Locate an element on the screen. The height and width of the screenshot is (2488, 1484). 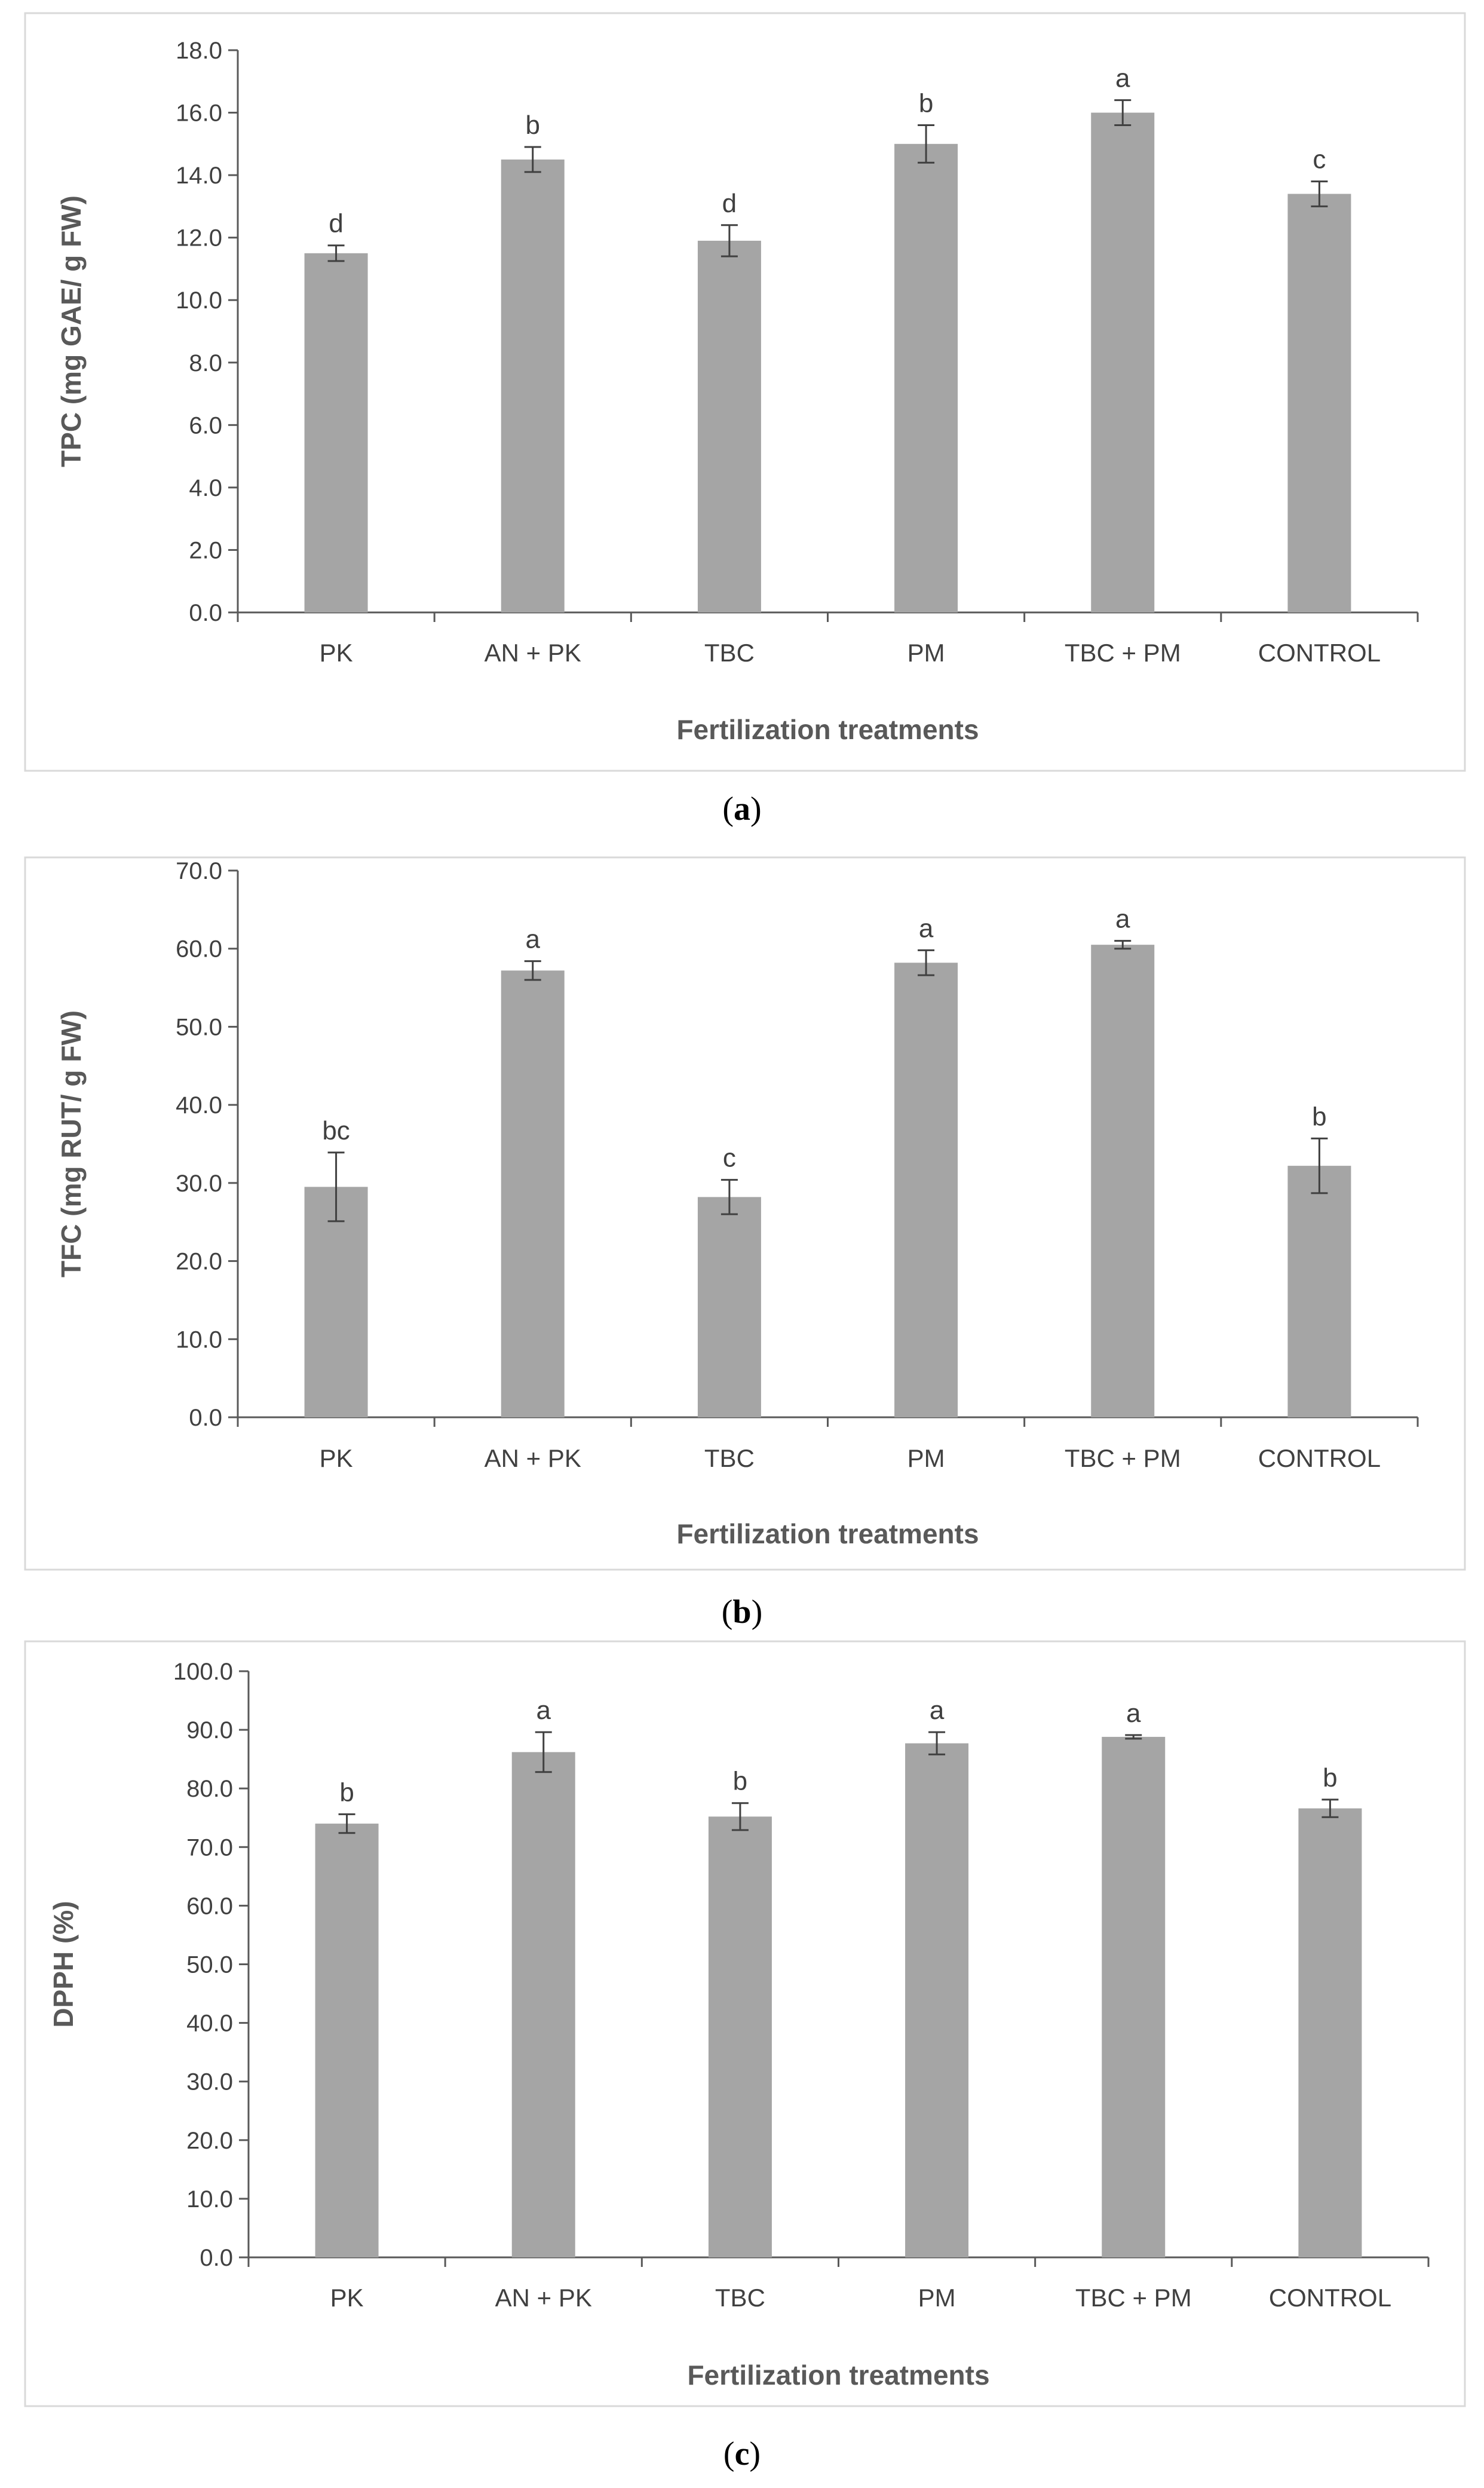
chart-b-y-tick-label: 30.0 is located at coordinates (199, 1184).